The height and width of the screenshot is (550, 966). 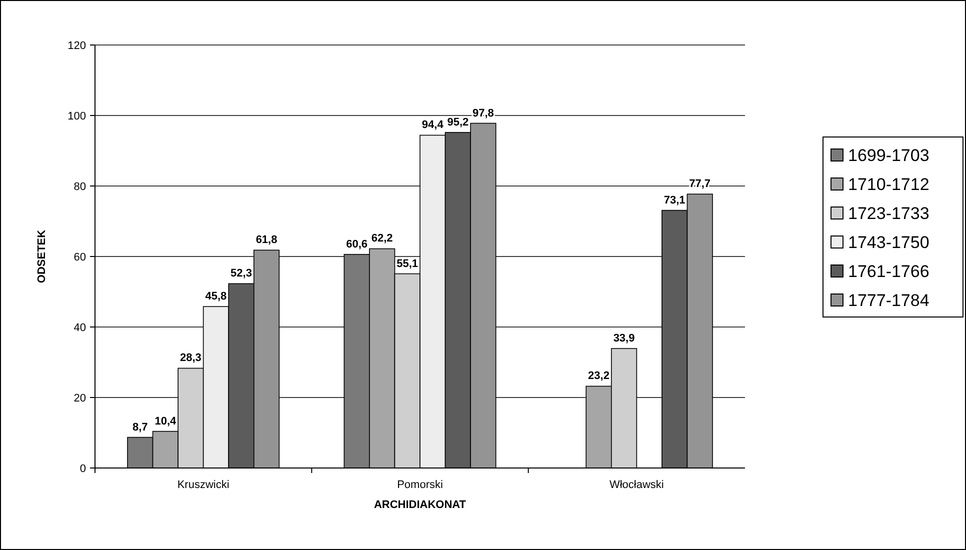 I want to click on y-tick-label: 100, so click(x=77, y=116).